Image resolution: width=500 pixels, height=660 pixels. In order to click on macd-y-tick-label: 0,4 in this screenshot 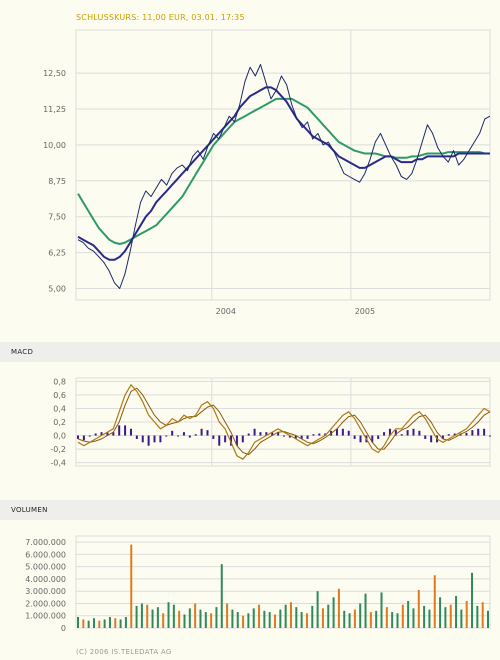, I will do `click(59, 408)`.